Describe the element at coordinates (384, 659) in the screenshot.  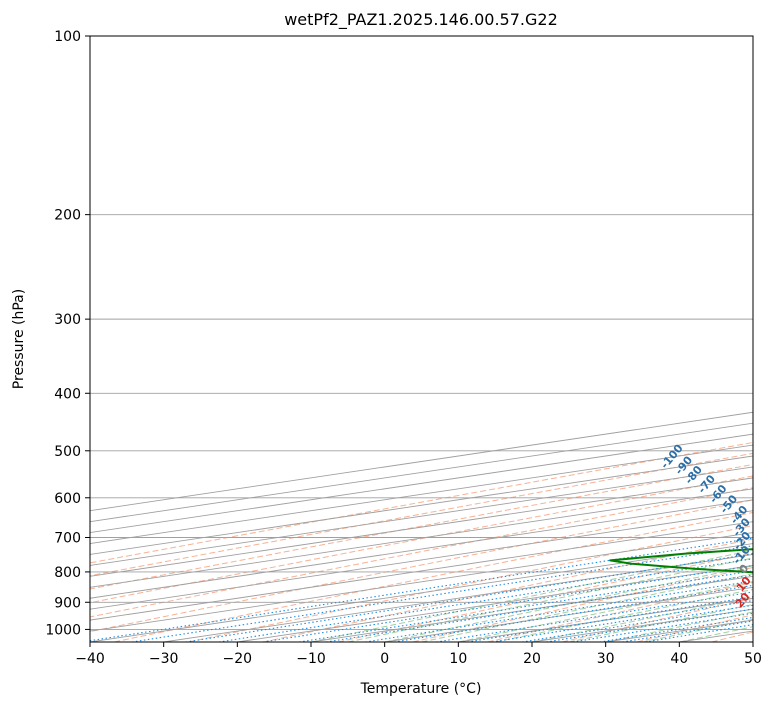
I see `x-tick-label: 0` at that location.